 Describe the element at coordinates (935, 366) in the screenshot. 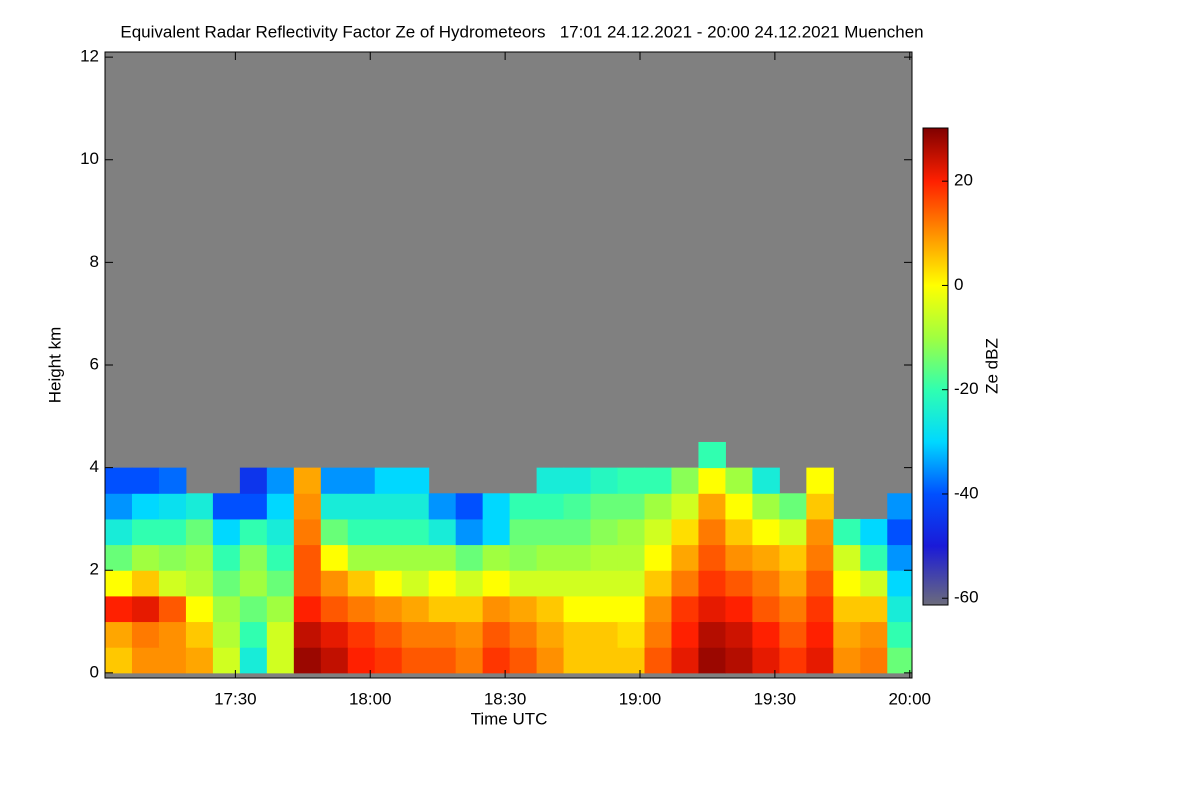

I see `colorbar` at that location.